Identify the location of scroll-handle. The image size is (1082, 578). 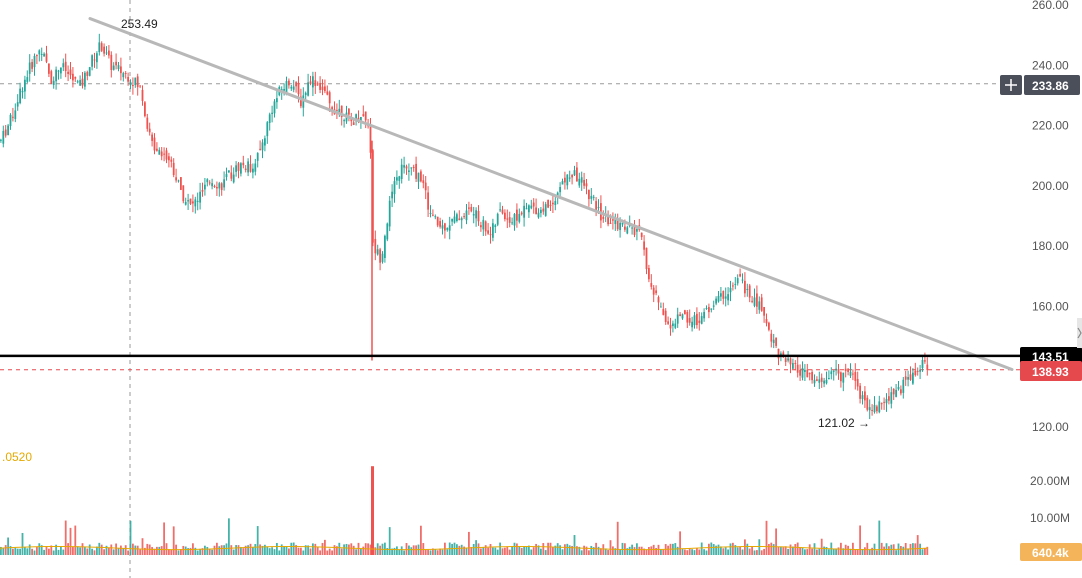
(1079, 333).